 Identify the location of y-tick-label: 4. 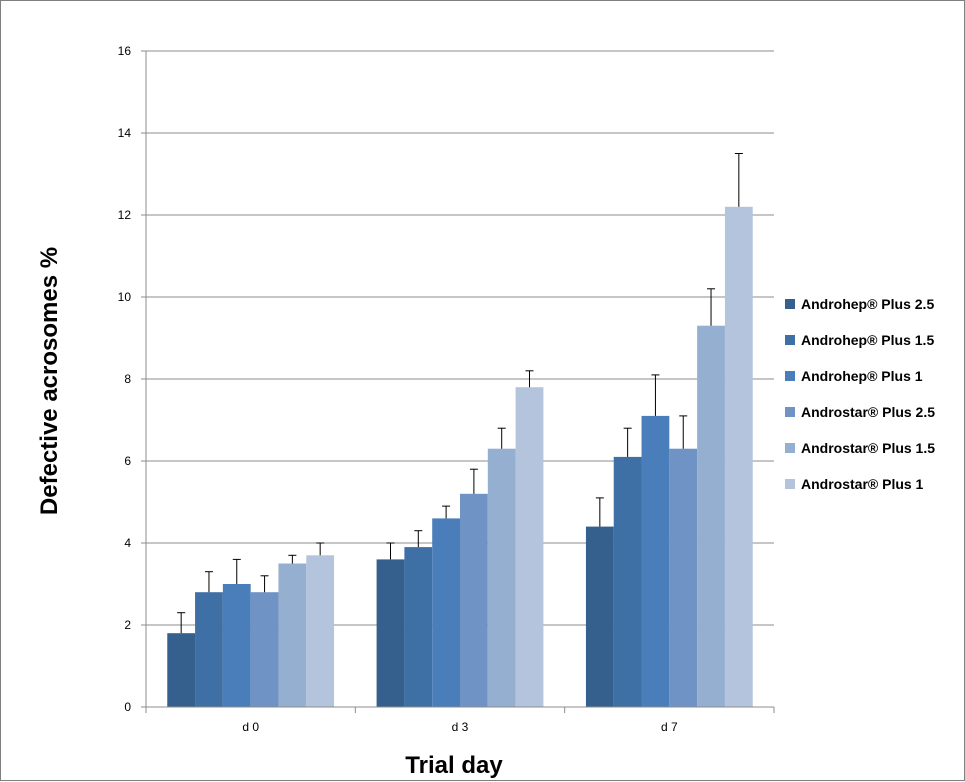
(127, 543).